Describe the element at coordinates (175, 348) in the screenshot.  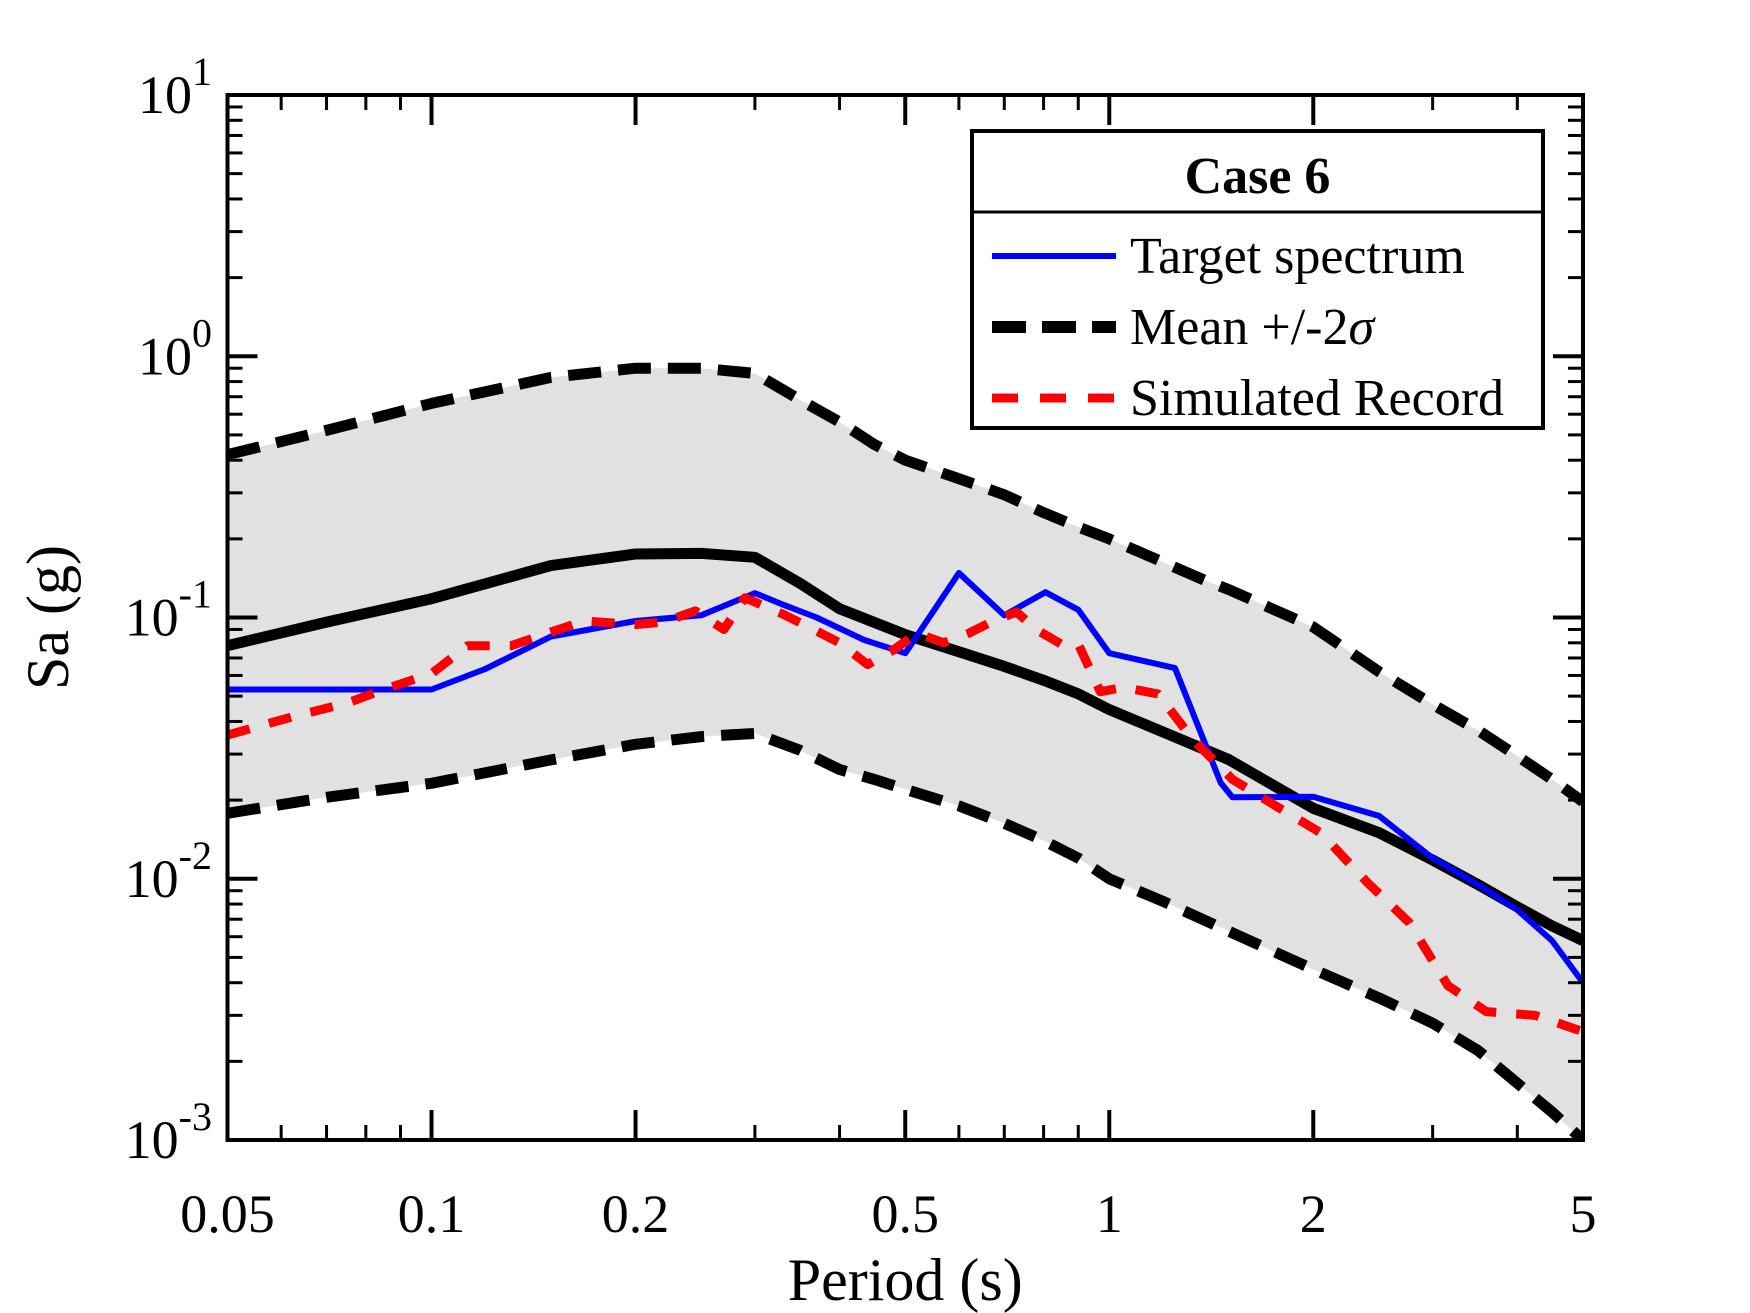
I see `y-tick-label: 10⁰` at that location.